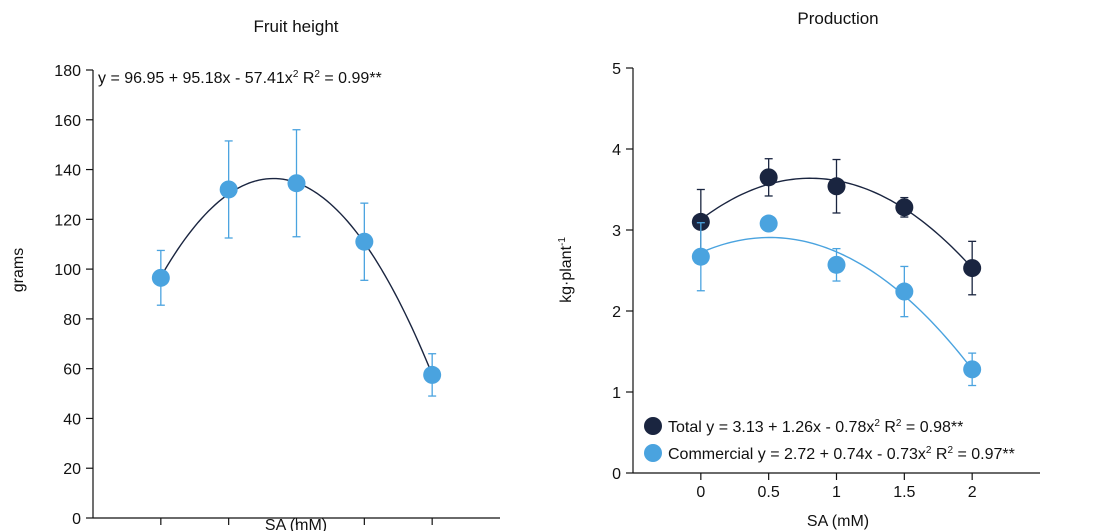 Image resolution: width=1098 pixels, height=531 pixels. What do you see at coordinates (67, 220) in the screenshot?
I see `y-tick-label: 120` at bounding box center [67, 220].